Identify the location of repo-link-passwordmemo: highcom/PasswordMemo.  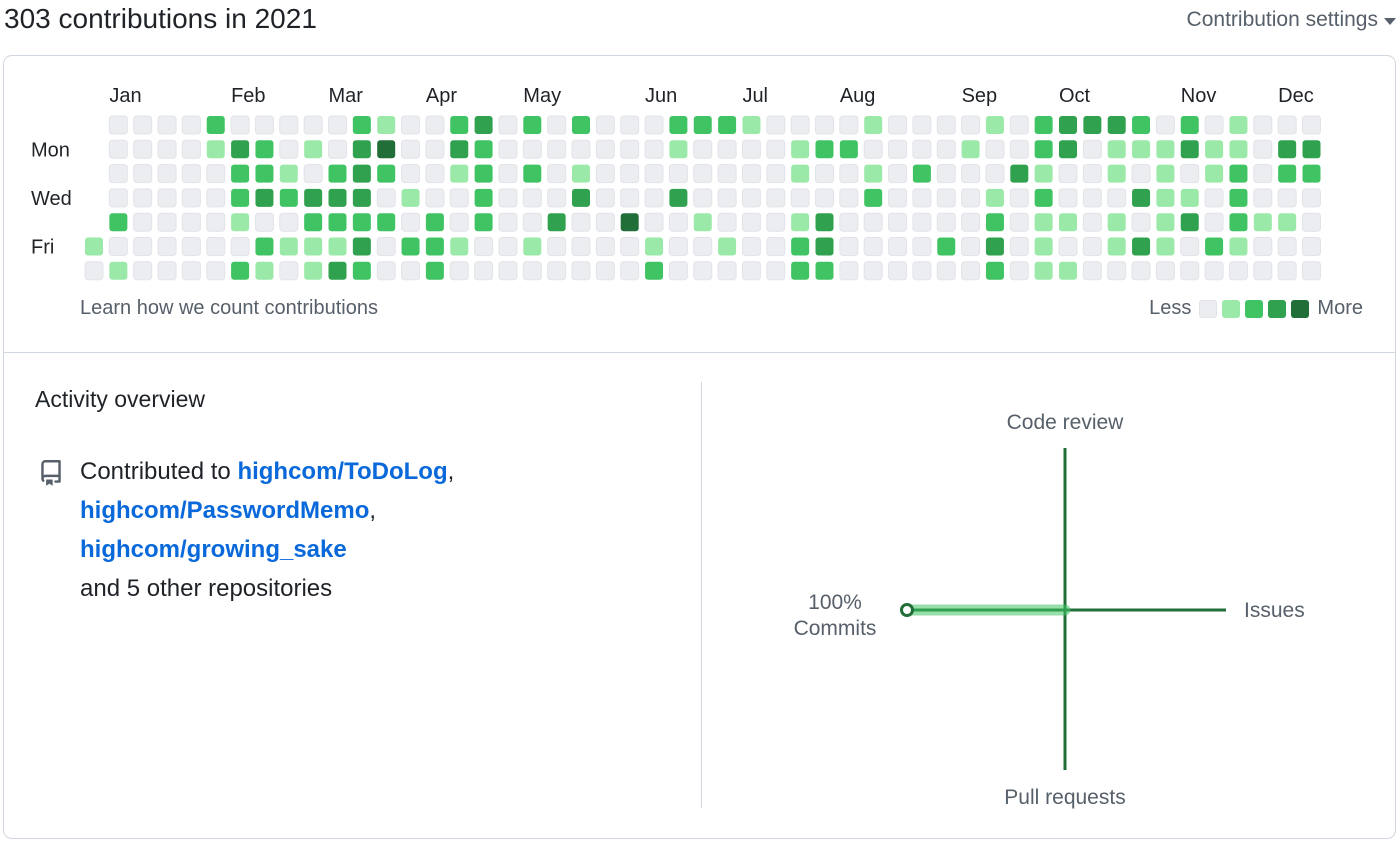
(225, 510).